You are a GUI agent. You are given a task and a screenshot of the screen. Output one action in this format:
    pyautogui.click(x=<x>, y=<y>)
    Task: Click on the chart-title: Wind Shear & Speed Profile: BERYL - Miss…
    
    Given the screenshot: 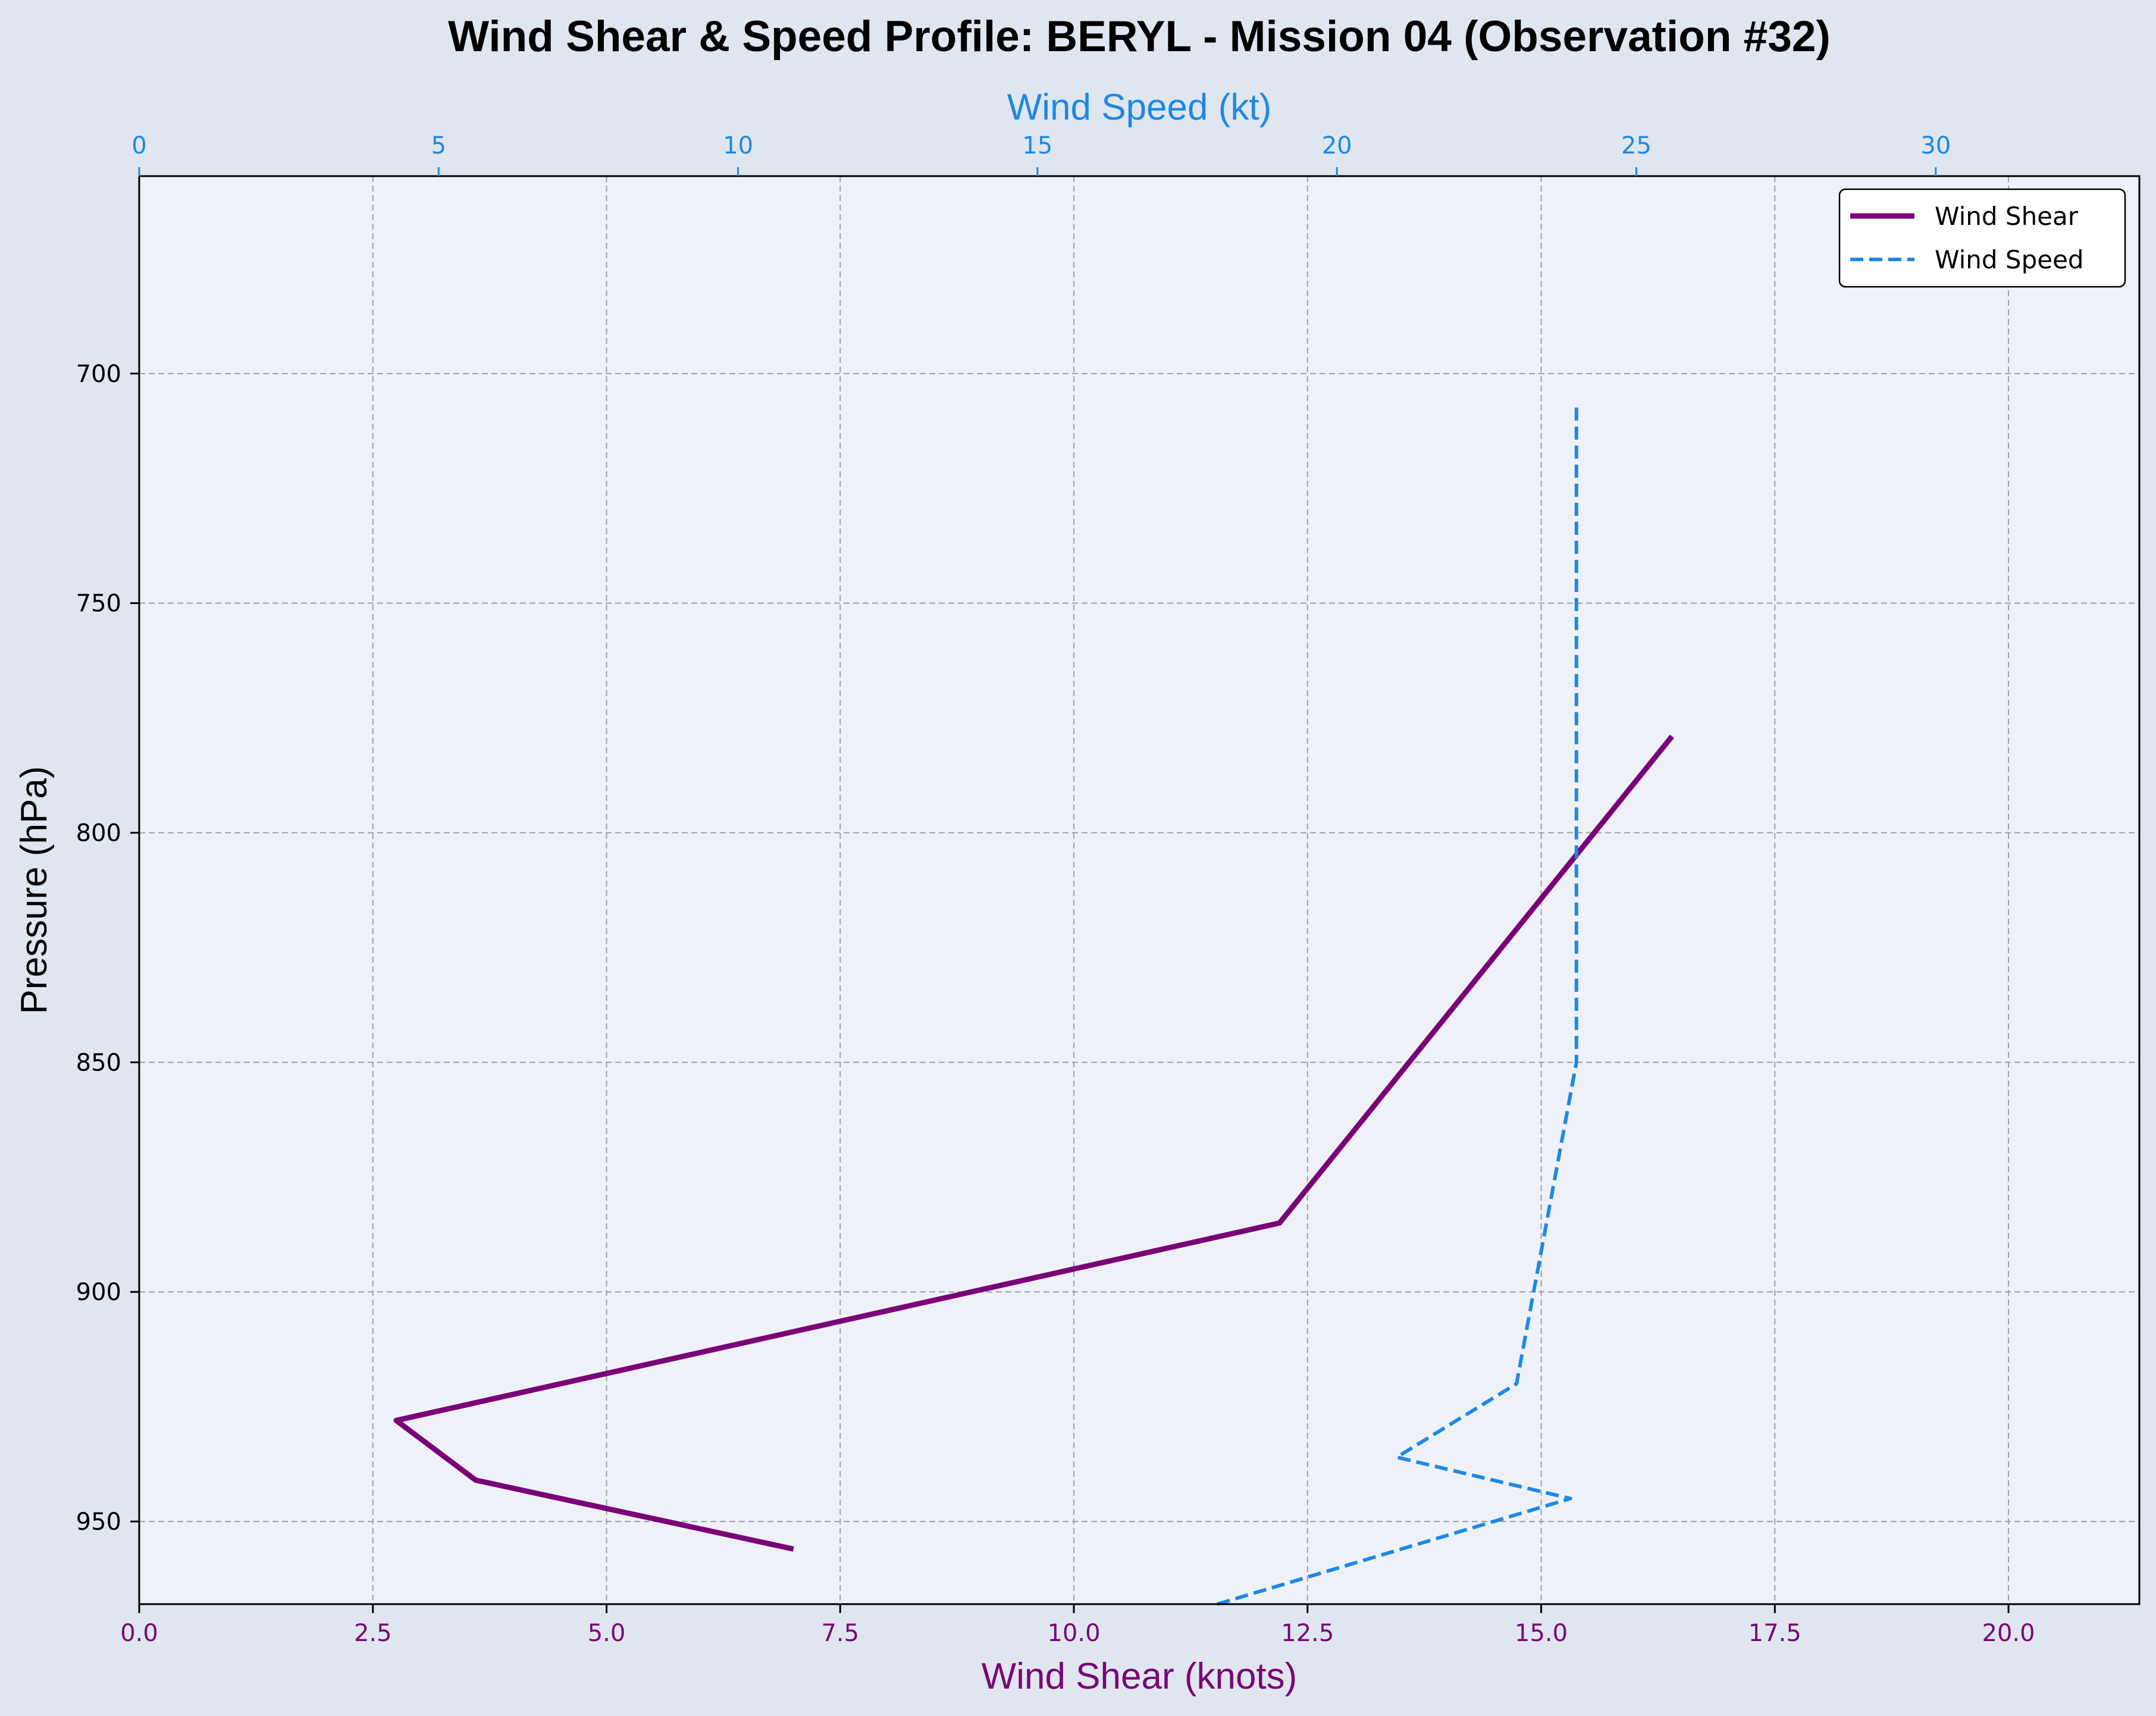 What is the action you would take?
    pyautogui.click(x=1139, y=36)
    